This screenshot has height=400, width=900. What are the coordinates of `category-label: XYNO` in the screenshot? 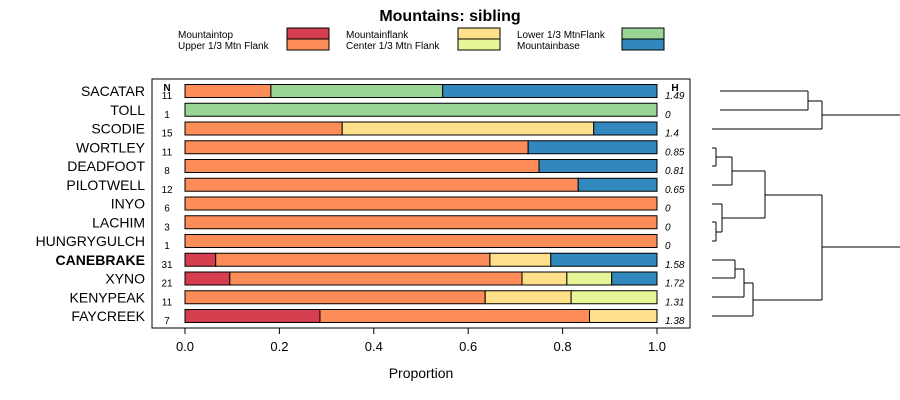 It's located at (125, 279).